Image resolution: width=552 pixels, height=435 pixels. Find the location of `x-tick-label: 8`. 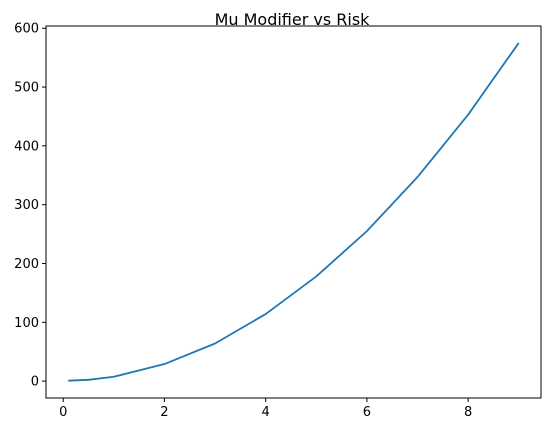

x-tick-label: 8 is located at coordinates (468, 412).